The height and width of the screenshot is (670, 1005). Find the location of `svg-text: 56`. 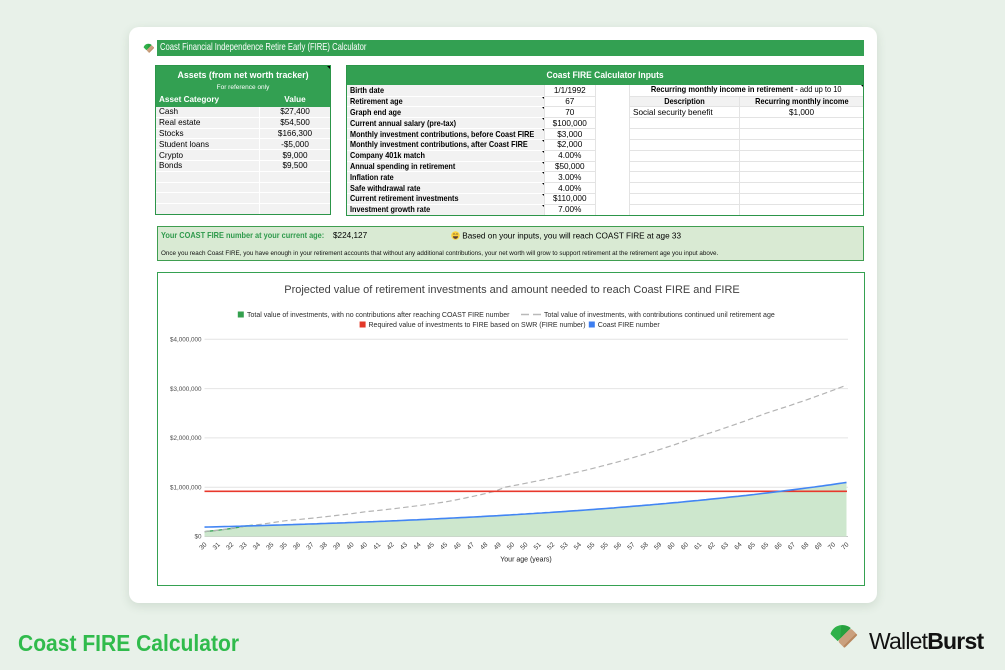

svg-text: 56 is located at coordinates (618, 546).